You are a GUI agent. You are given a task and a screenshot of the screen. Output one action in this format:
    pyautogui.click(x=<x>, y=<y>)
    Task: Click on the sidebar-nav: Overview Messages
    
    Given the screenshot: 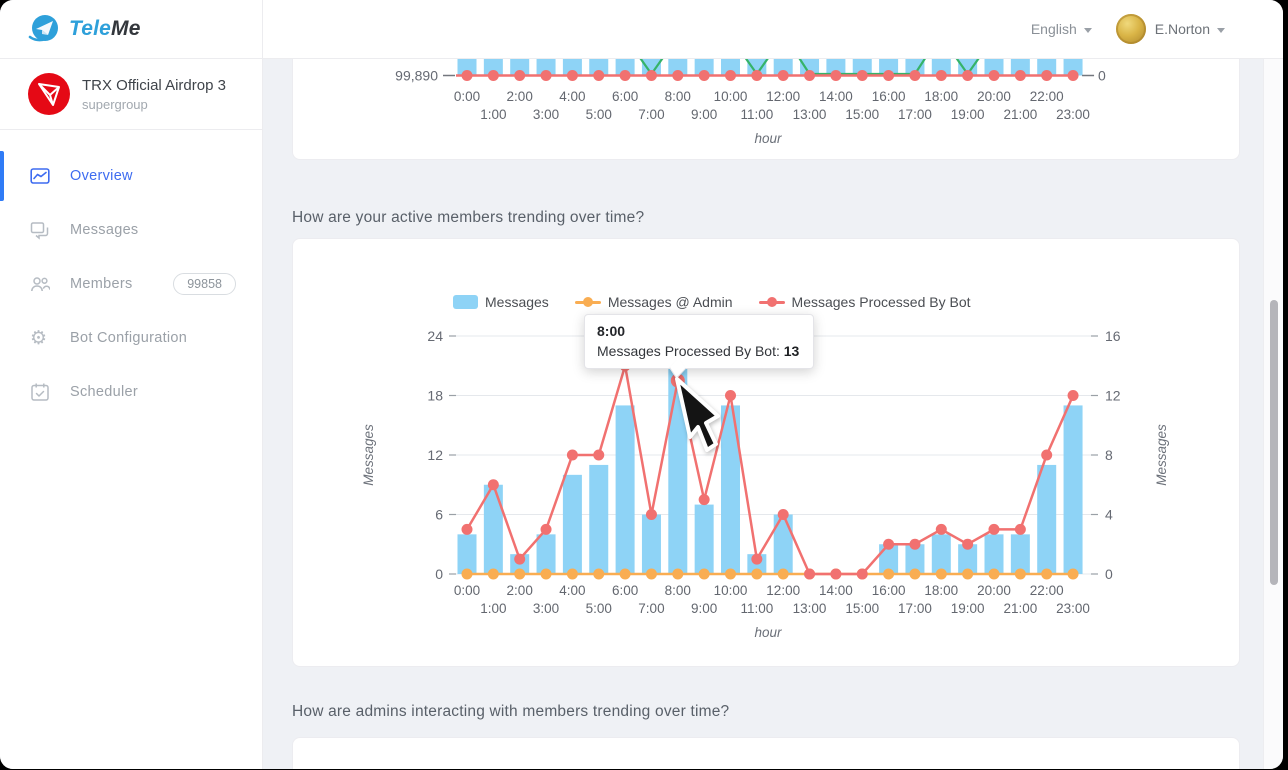 What is the action you would take?
    pyautogui.click(x=131, y=284)
    